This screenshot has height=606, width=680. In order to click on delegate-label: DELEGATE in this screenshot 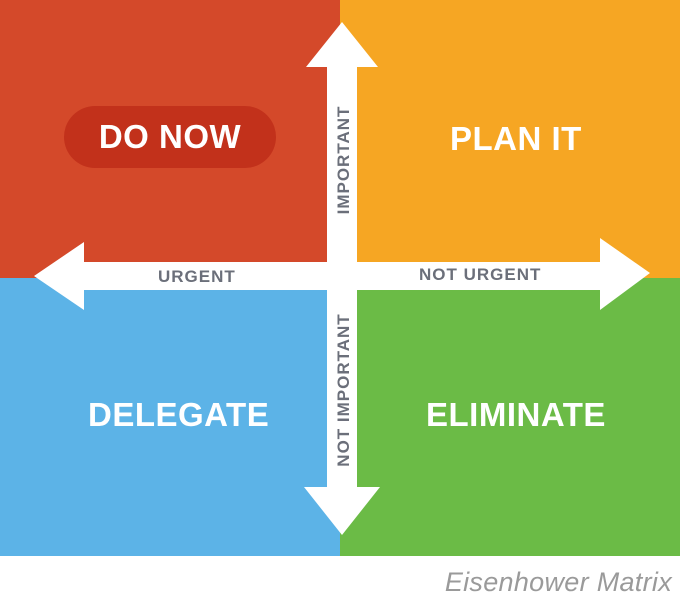, I will do `click(179, 414)`.